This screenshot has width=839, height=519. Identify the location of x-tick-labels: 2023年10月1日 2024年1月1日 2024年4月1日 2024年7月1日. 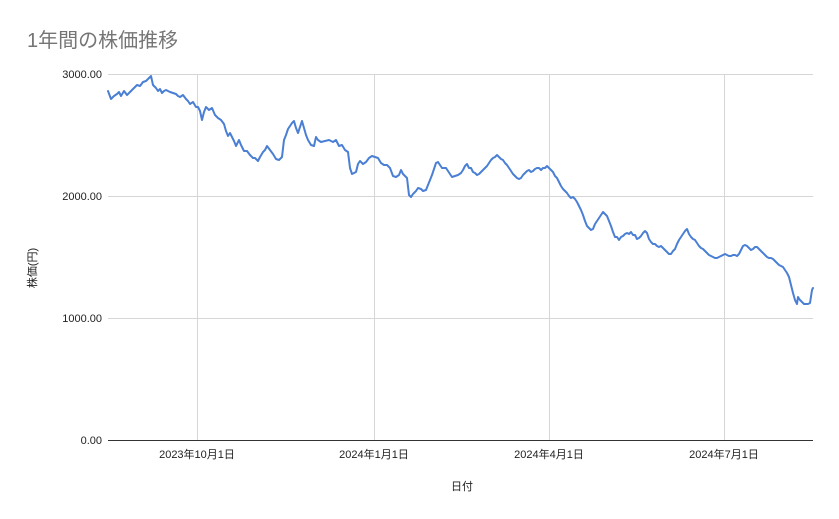
(459, 454).